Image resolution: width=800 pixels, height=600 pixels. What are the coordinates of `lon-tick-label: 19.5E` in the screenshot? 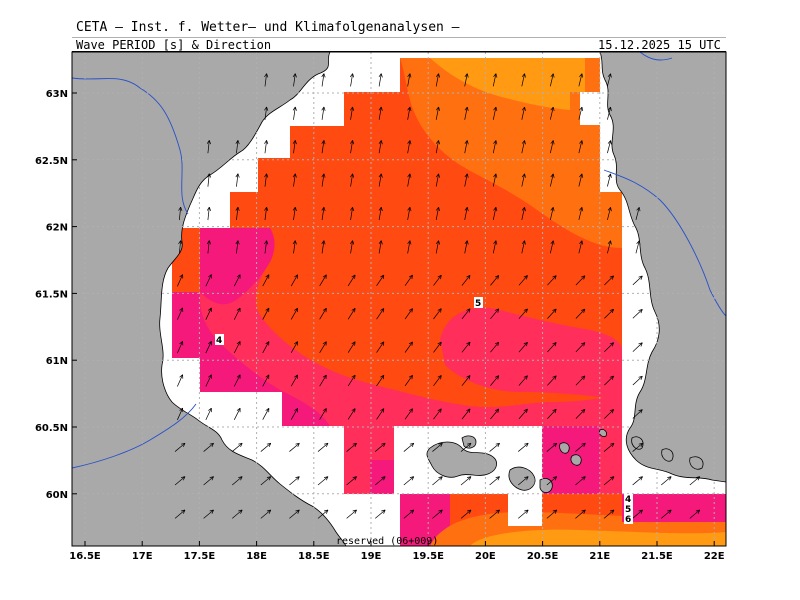 It's located at (428, 556).